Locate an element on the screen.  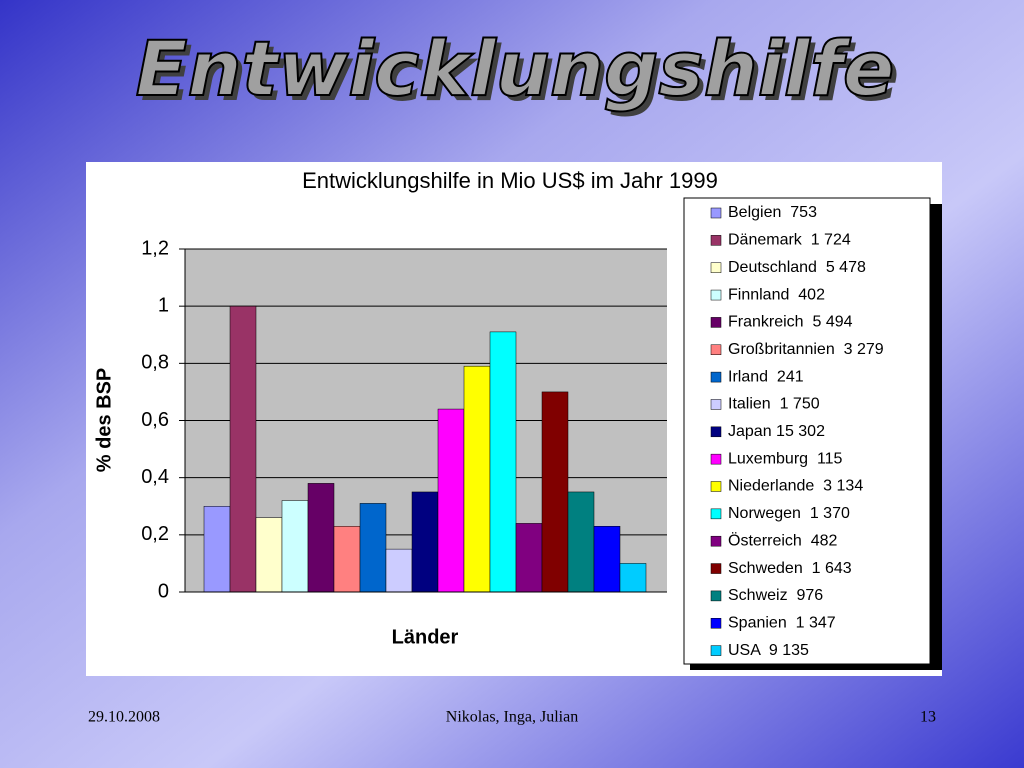
legend is located at coordinates (807, 431).